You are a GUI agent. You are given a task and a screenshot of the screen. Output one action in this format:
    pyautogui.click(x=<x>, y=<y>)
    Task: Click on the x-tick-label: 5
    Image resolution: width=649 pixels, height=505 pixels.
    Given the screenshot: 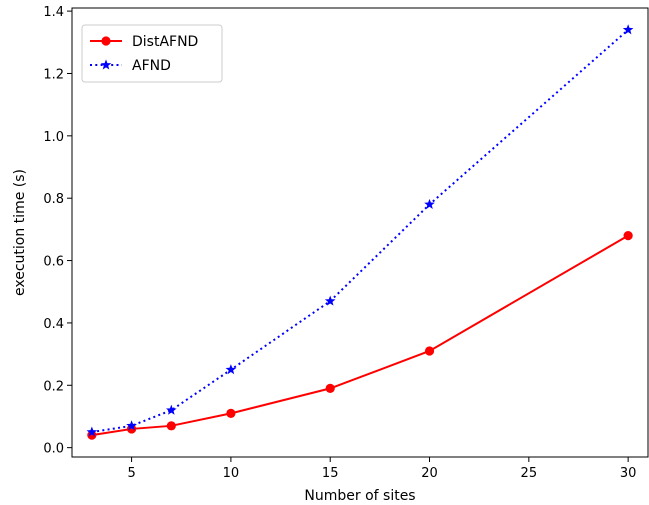 What is the action you would take?
    pyautogui.click(x=131, y=473)
    